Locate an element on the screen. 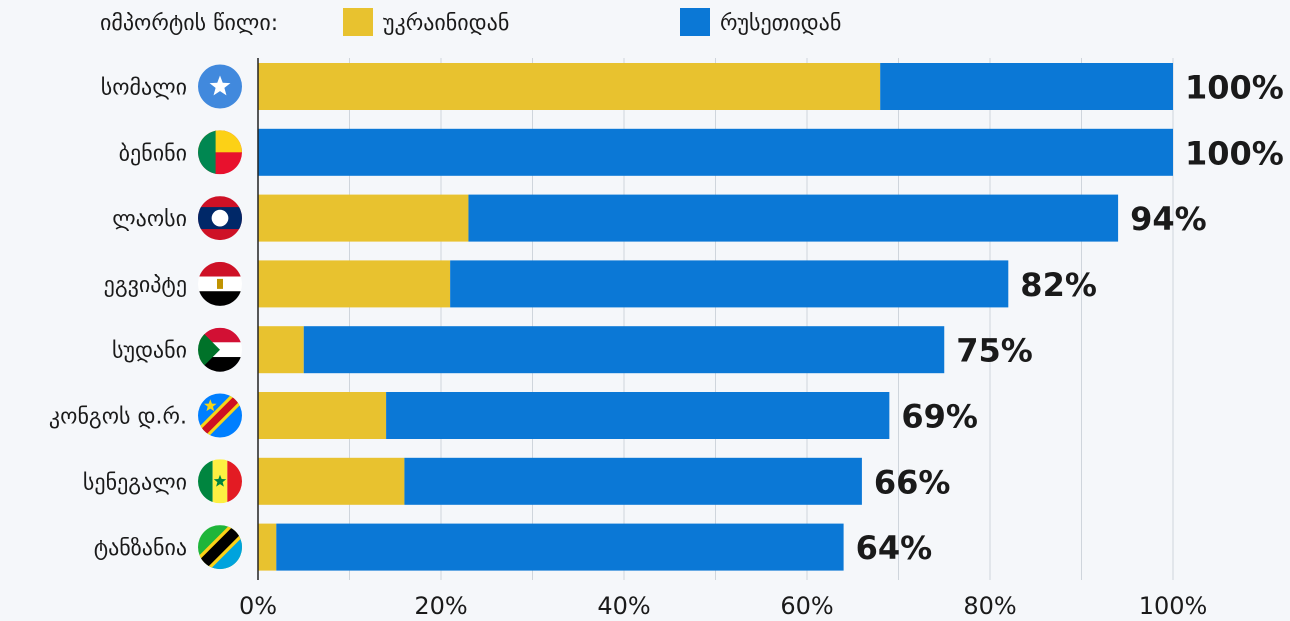  category-label: სენეგალი is located at coordinates (135, 482).